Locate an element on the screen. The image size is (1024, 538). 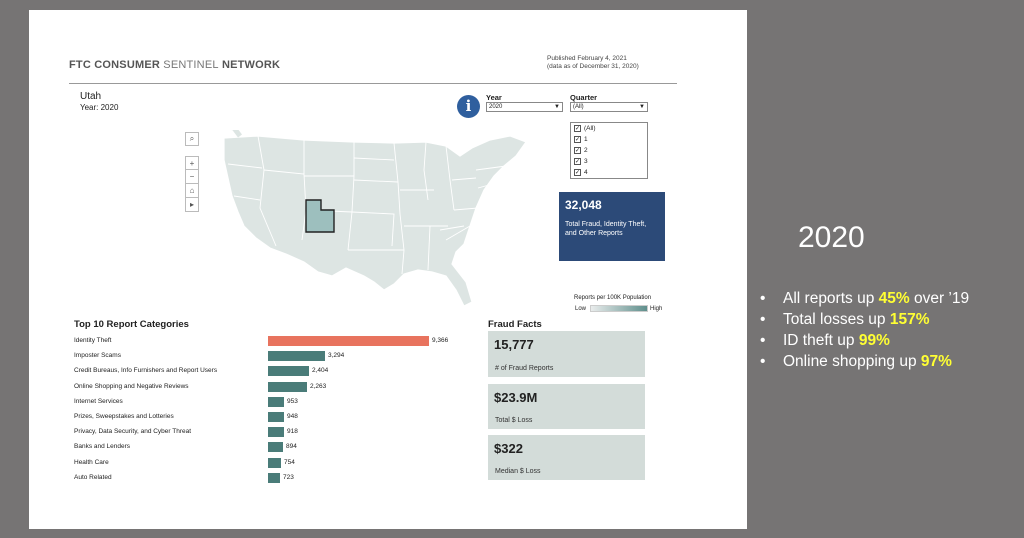
map-pan-button: ▸ is located at coordinates (192, 205).